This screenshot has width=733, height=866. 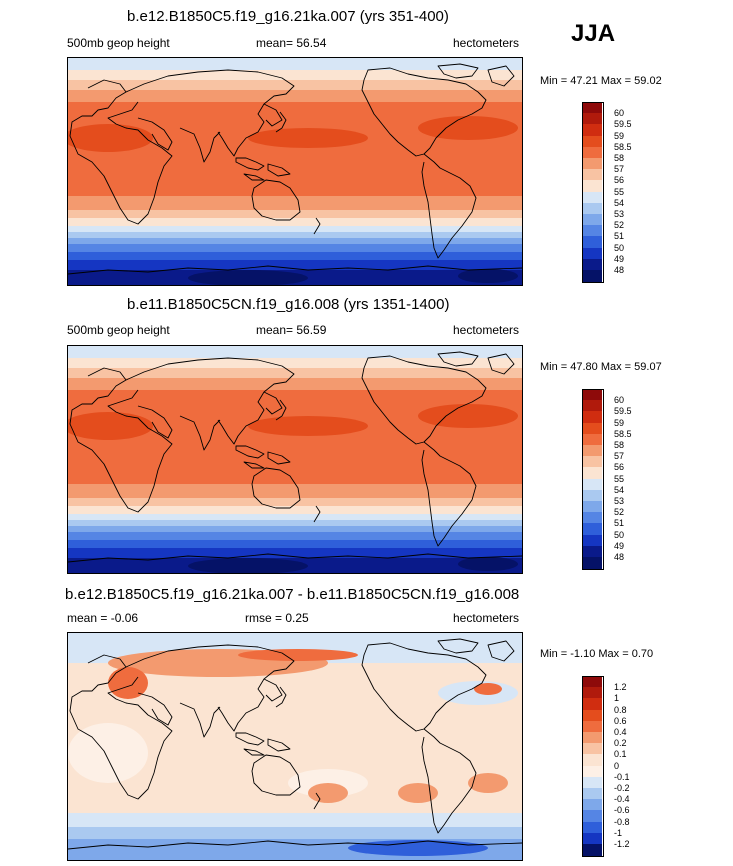 What do you see at coordinates (619, 478) in the screenshot?
I see `labelbar-label: 55` at bounding box center [619, 478].